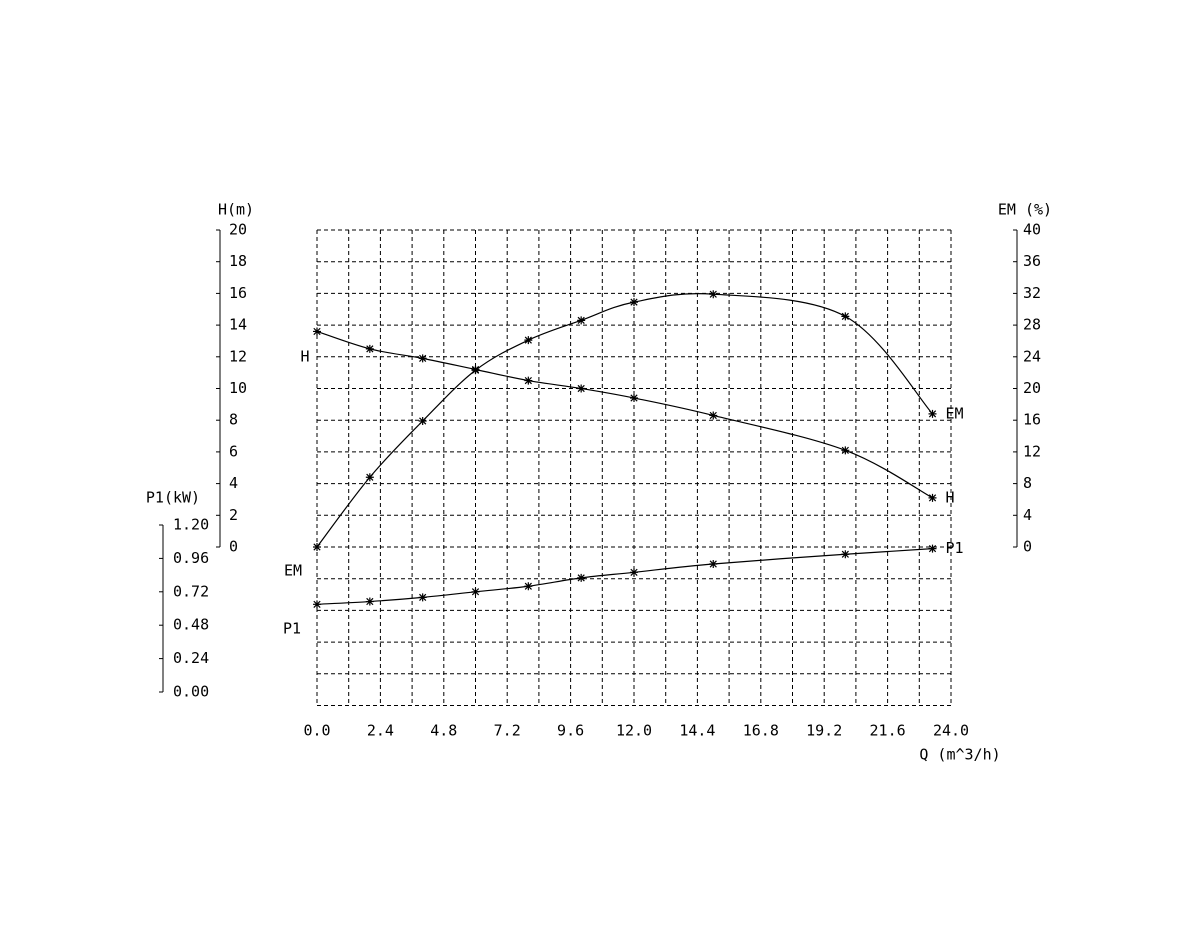 The height and width of the screenshot is (950, 1200). Describe the element at coordinates (316, 731) in the screenshot. I see `x-tick-label: 0.0` at that location.